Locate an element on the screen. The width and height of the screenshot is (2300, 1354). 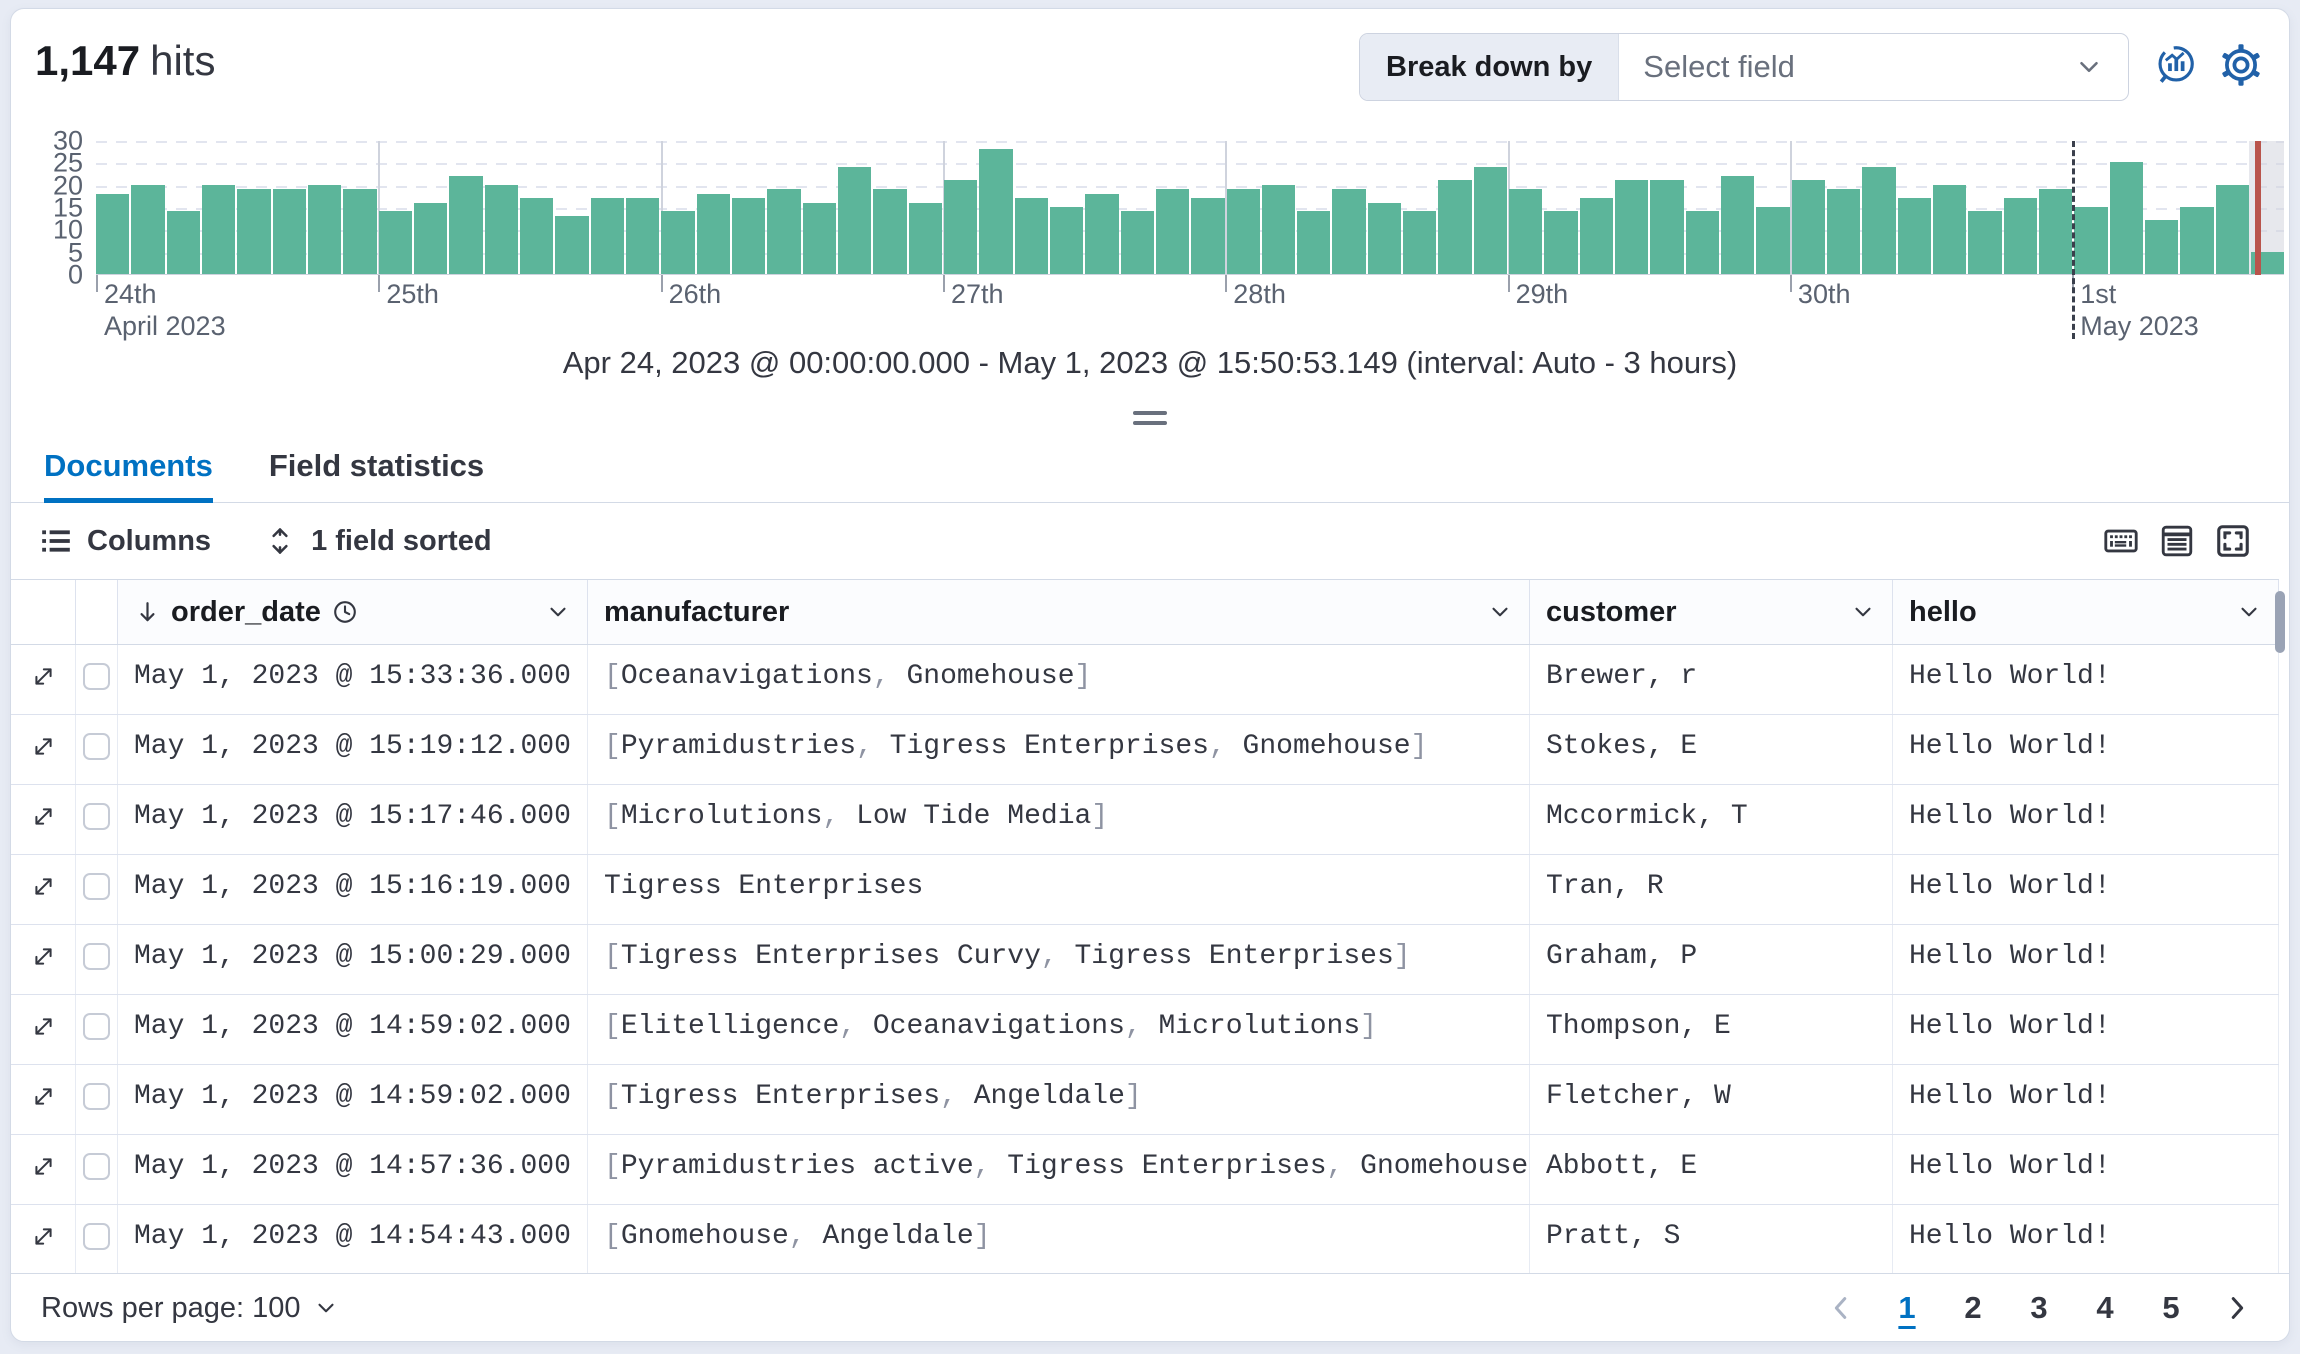
chart-resize-handle is located at coordinates (1150, 418).